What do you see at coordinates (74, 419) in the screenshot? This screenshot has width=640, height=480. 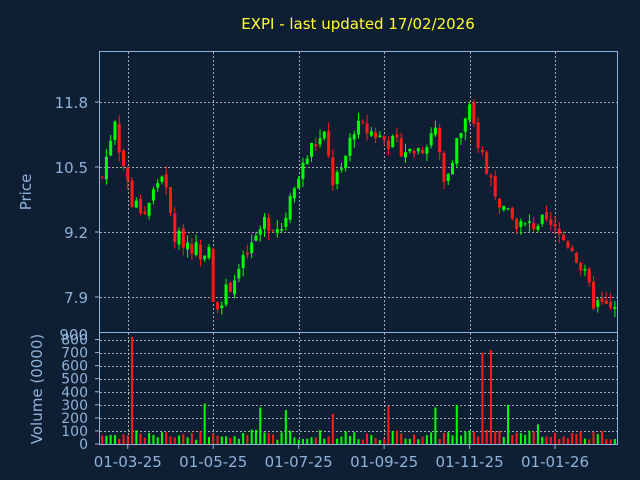 I see `volume-y-tick-label: 200` at bounding box center [74, 419].